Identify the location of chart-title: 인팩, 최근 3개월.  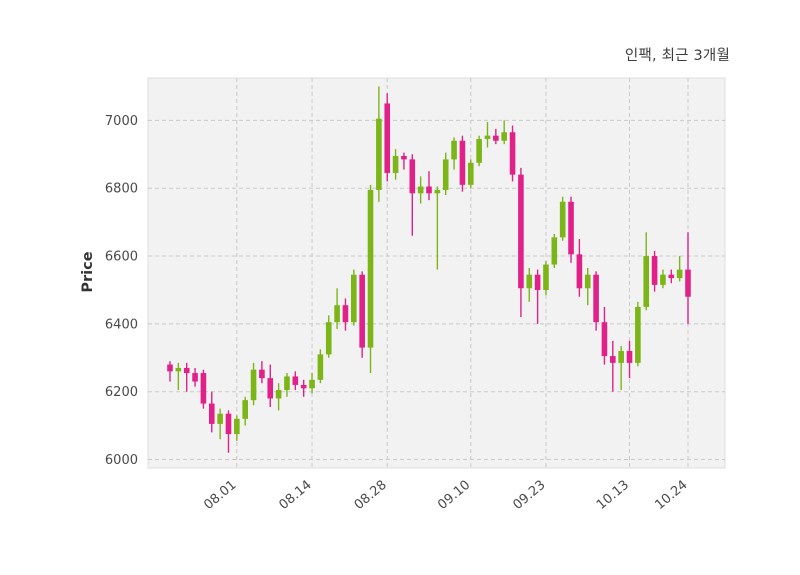
(677, 56).